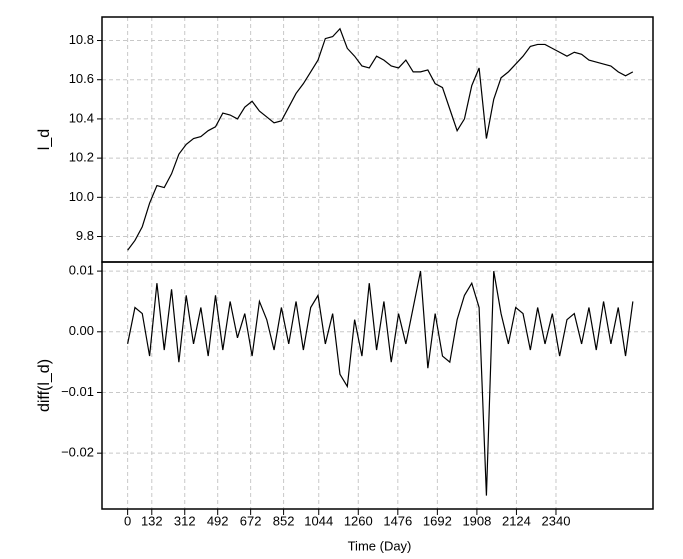  What do you see at coordinates (81, 330) in the screenshot?
I see `y-tick-label: 0.00` at bounding box center [81, 330].